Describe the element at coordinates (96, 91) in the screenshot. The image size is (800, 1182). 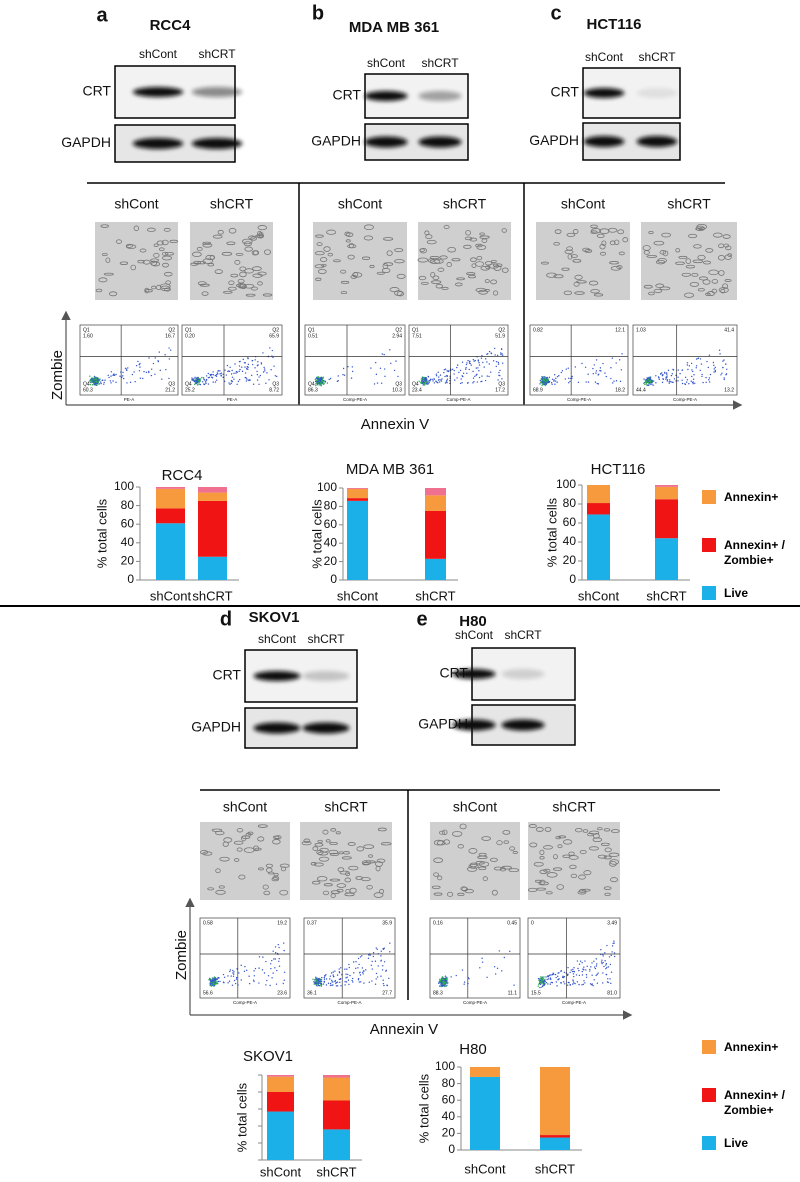
I see `blot-row-label: CRT` at that location.